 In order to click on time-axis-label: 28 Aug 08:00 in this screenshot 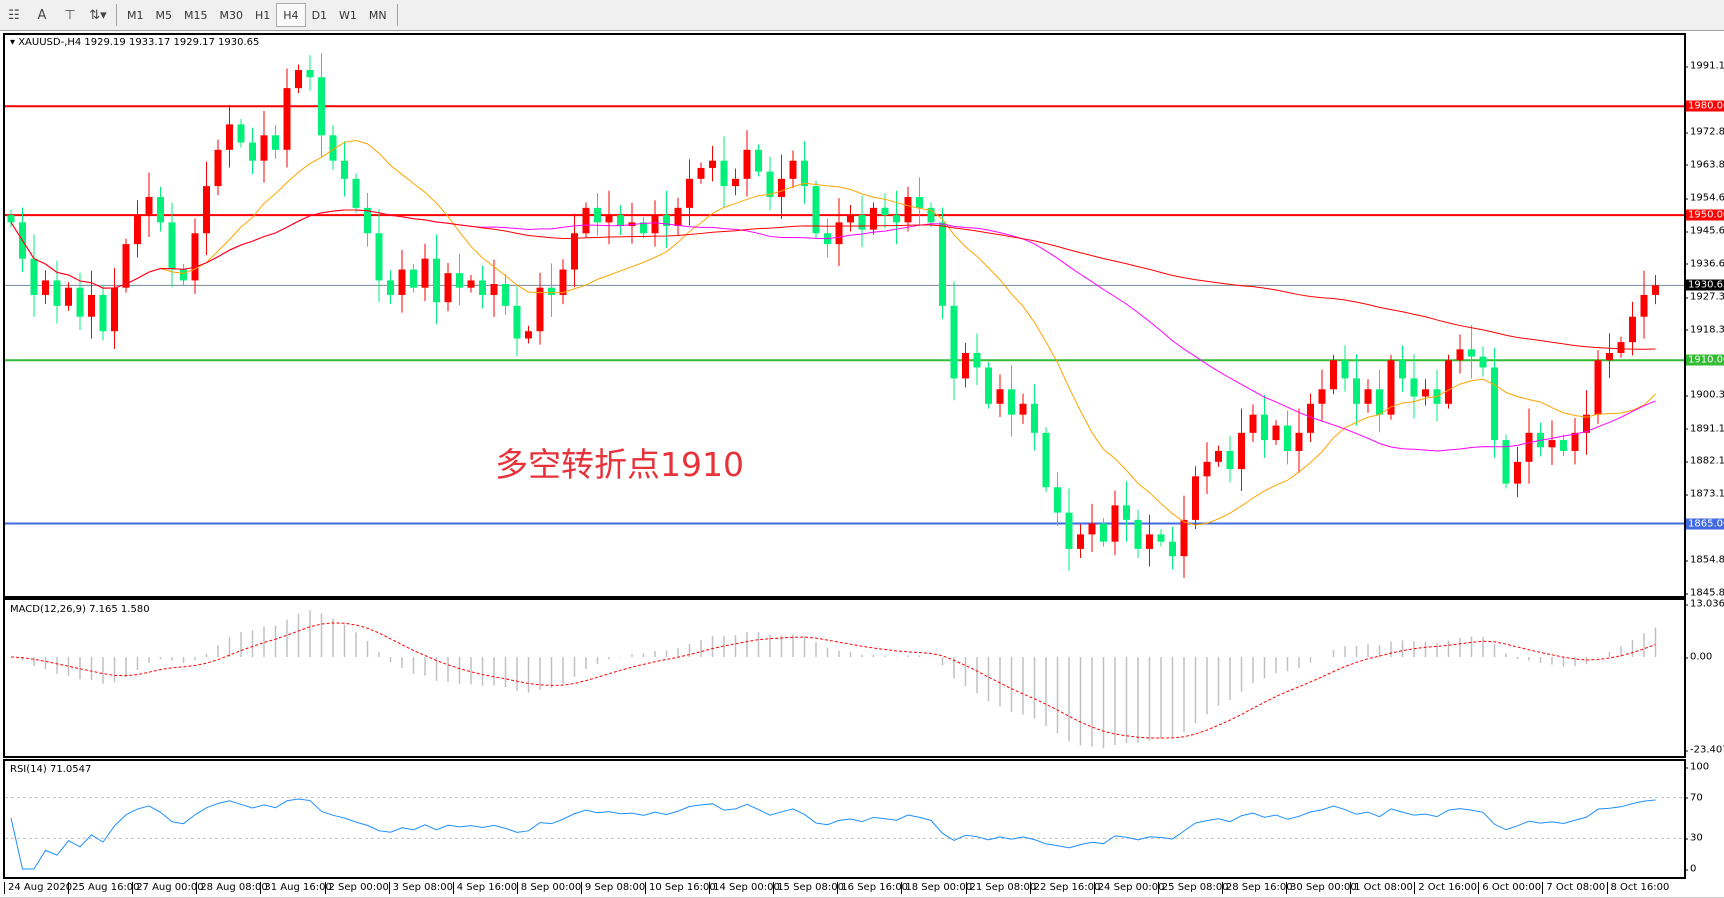, I will do `click(232, 888)`.